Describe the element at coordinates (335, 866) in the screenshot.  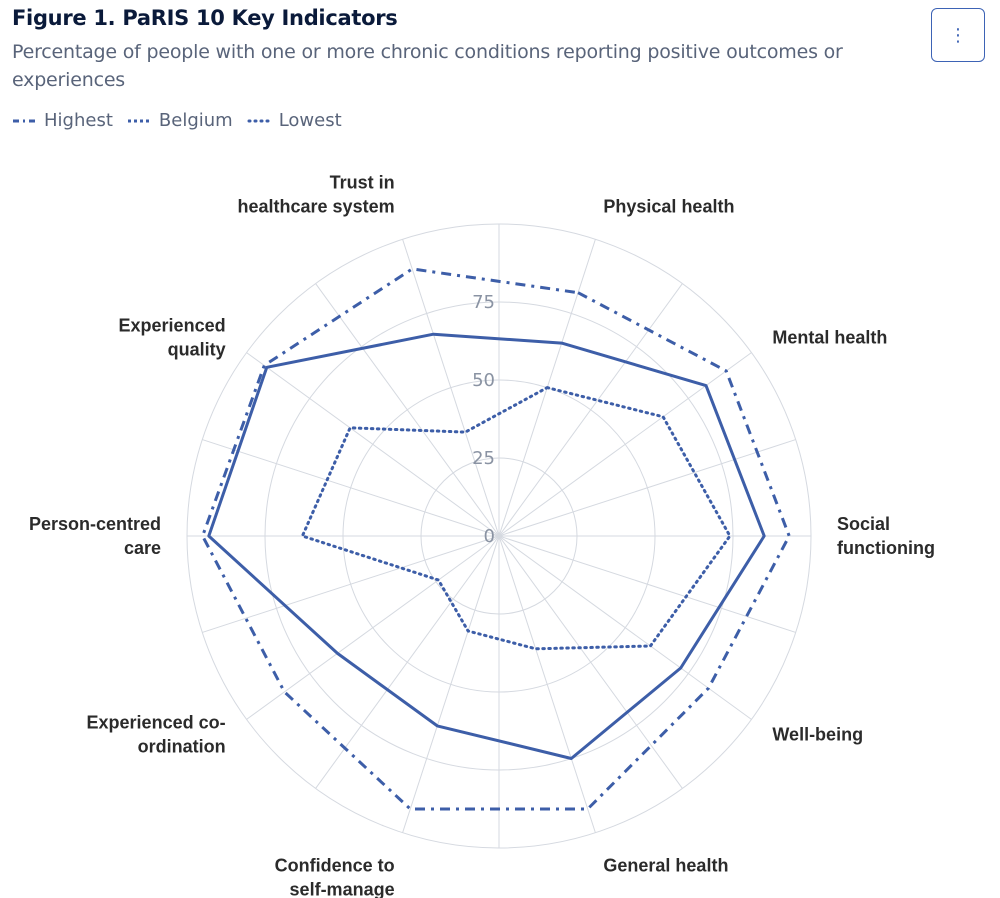
I see `category-label-line: Confidence to` at that location.